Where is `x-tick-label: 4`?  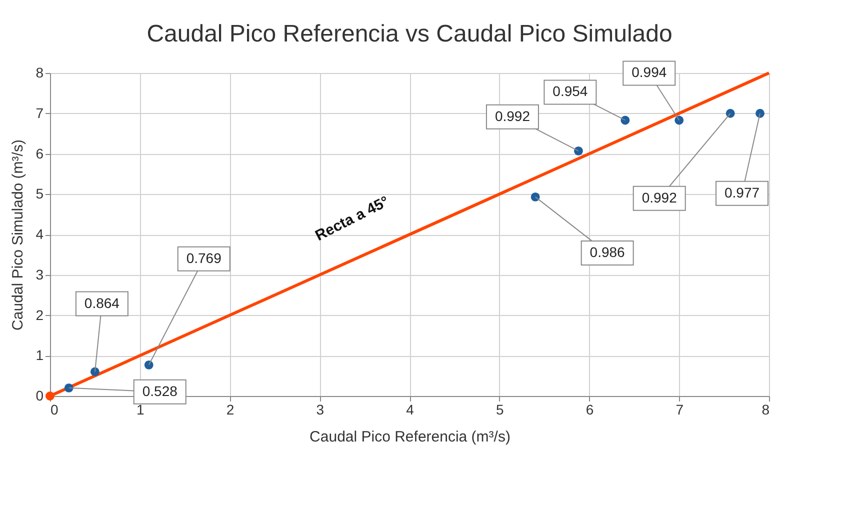
x-tick-label: 4 is located at coordinates (410, 410).